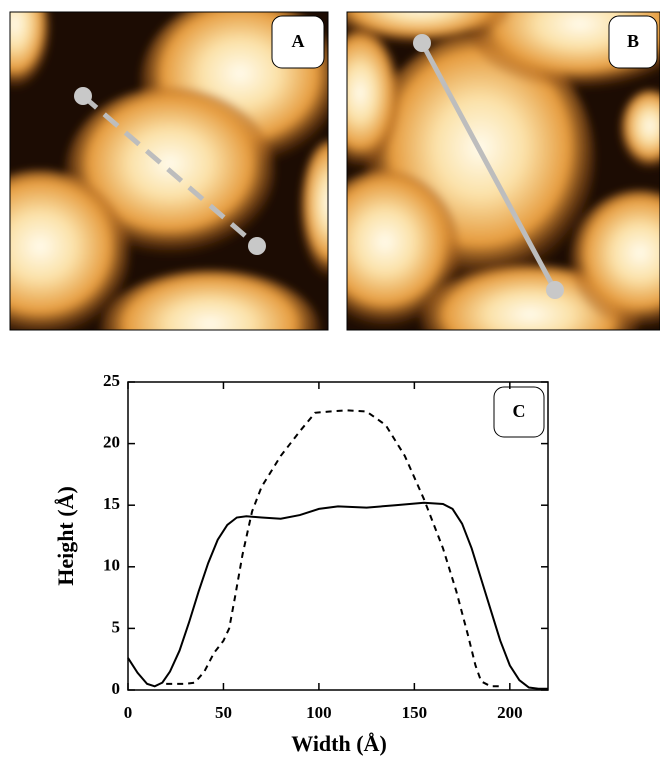 This screenshot has height=762, width=660. Describe the element at coordinates (128, 712) in the screenshot. I see `x-tick-label: 0` at that location.